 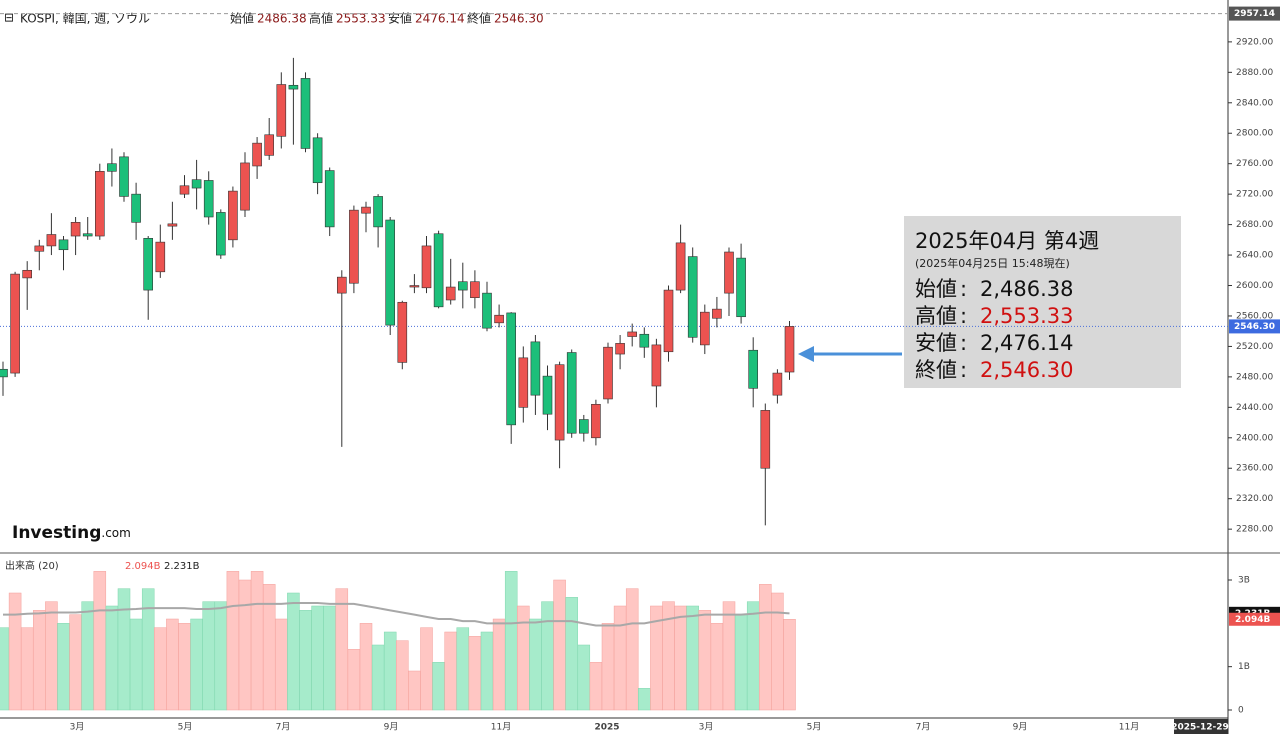 What do you see at coordinates (519, 19) in the screenshot?
I see `ohlc-value: 2546.30` at bounding box center [519, 19].